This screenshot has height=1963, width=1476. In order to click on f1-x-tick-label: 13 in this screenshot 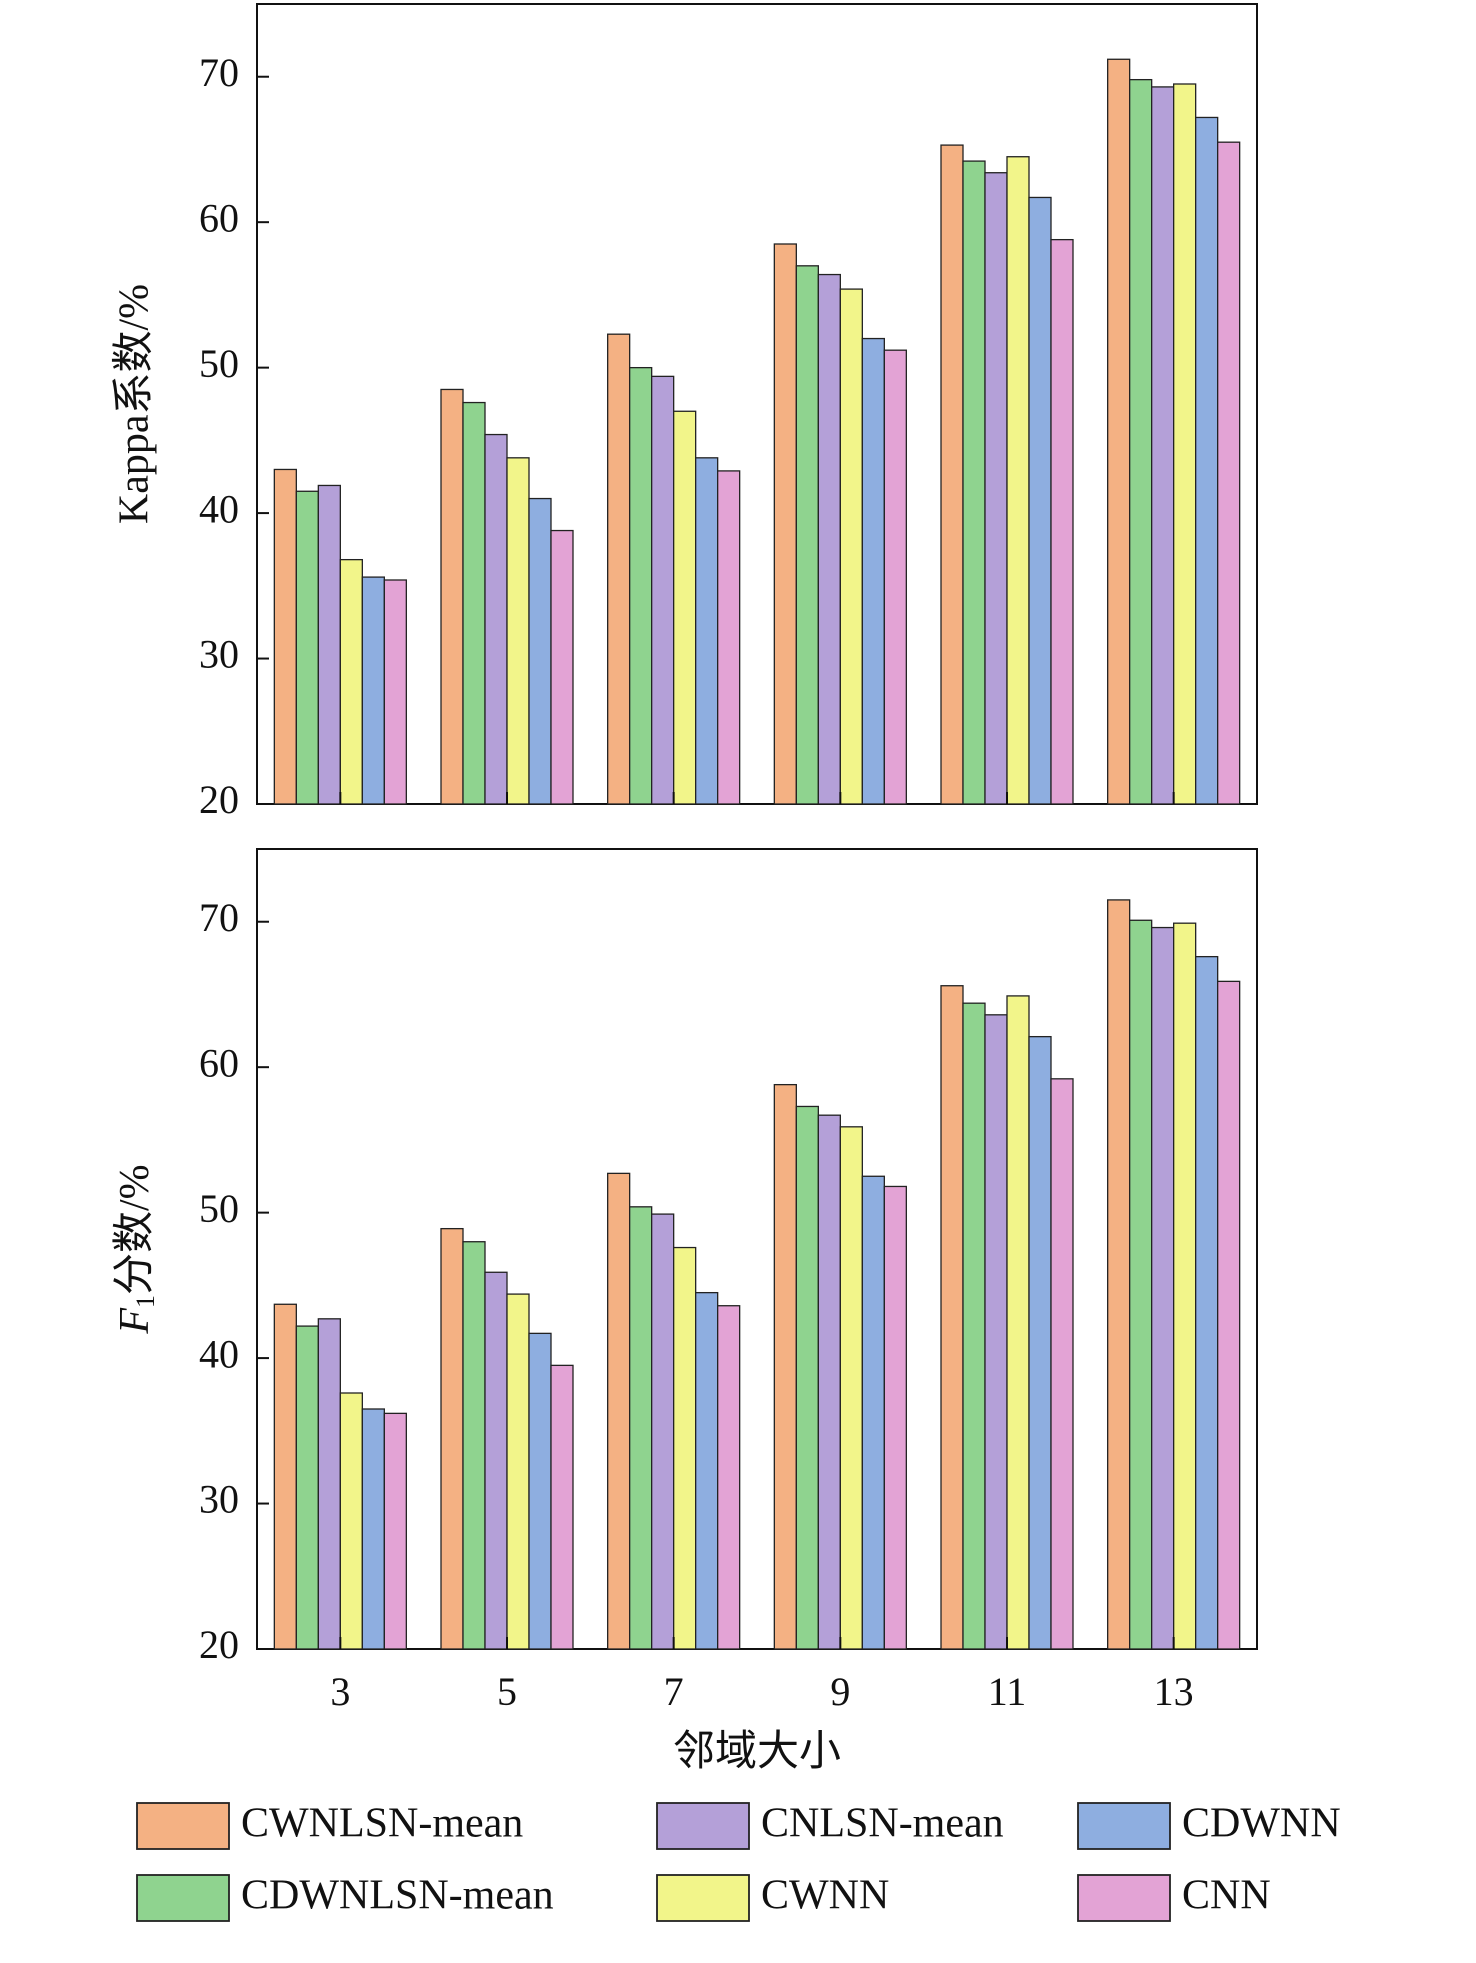, I will do `click(1174, 1691)`.